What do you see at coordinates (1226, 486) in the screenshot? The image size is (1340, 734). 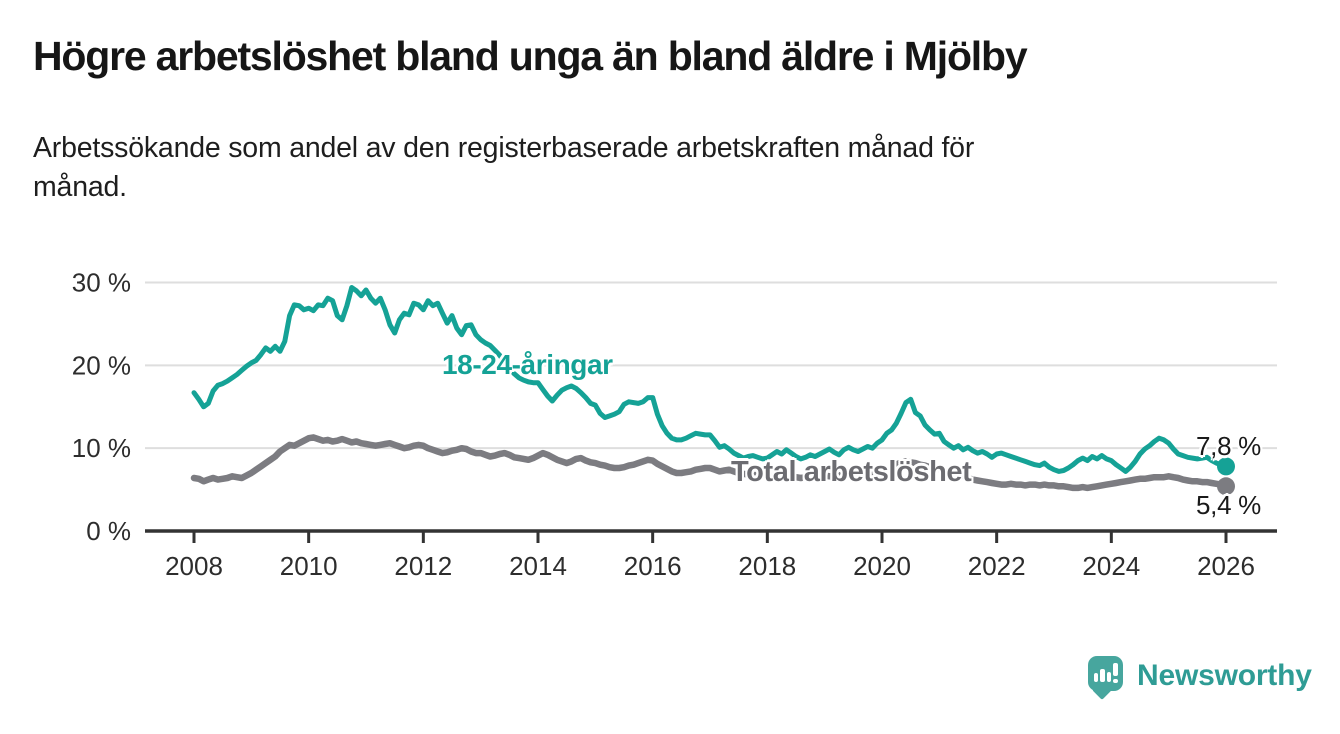 I see `series-end-dot-total` at bounding box center [1226, 486].